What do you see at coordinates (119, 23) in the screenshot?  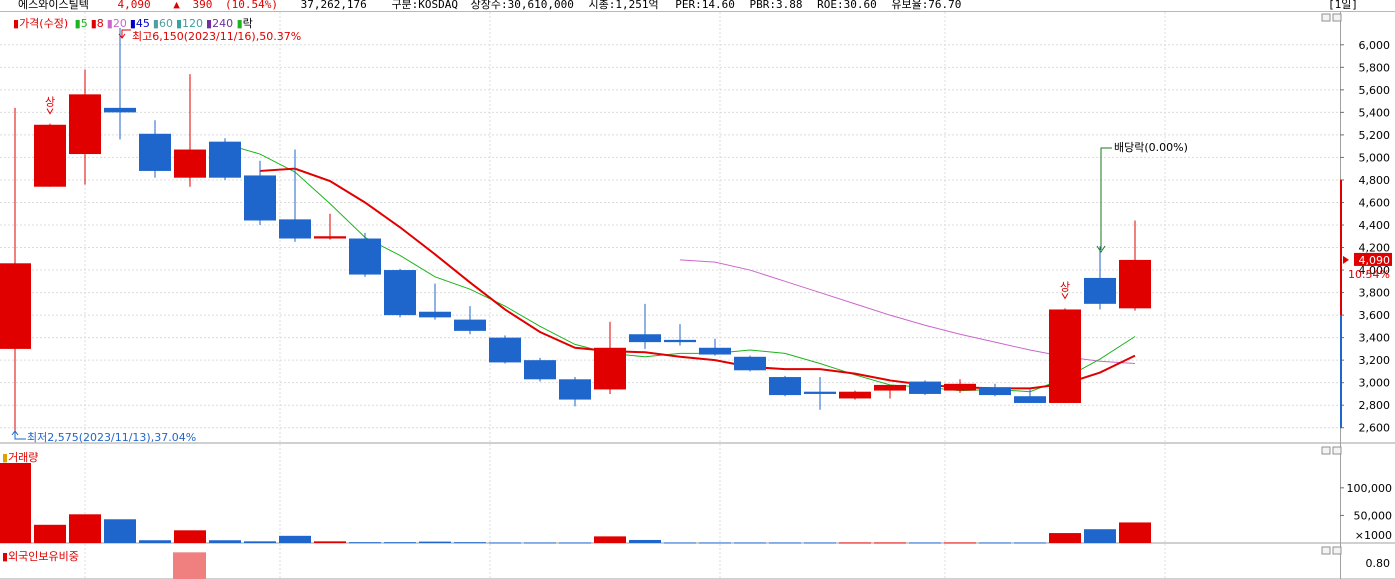 I see `ma-legend-label: 20` at bounding box center [119, 23].